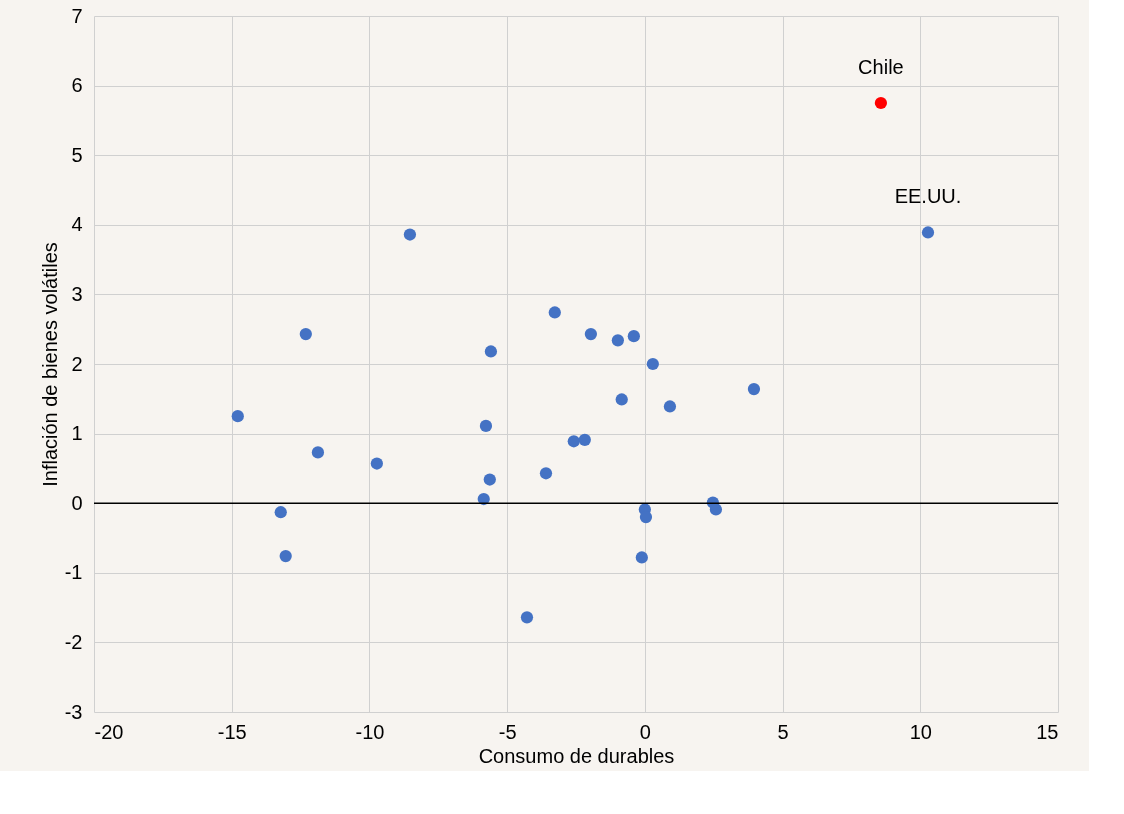  What do you see at coordinates (77, 224) in the screenshot?
I see `y-tick-label: 4` at bounding box center [77, 224].